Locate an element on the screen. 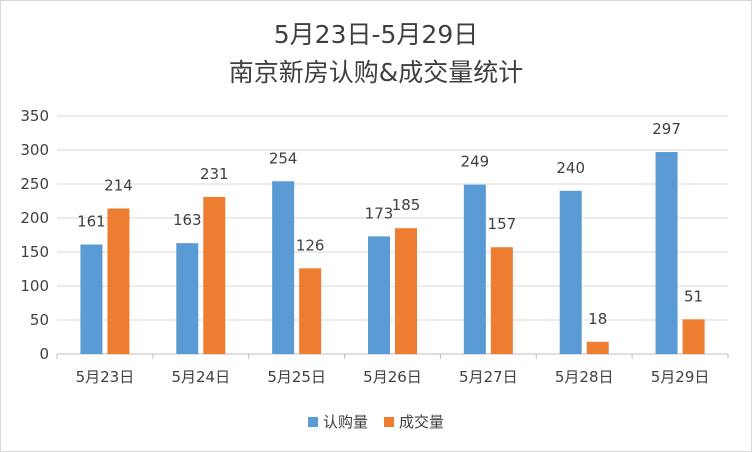 The image size is (752, 452). y-tick-label: 200 is located at coordinates (34, 218).